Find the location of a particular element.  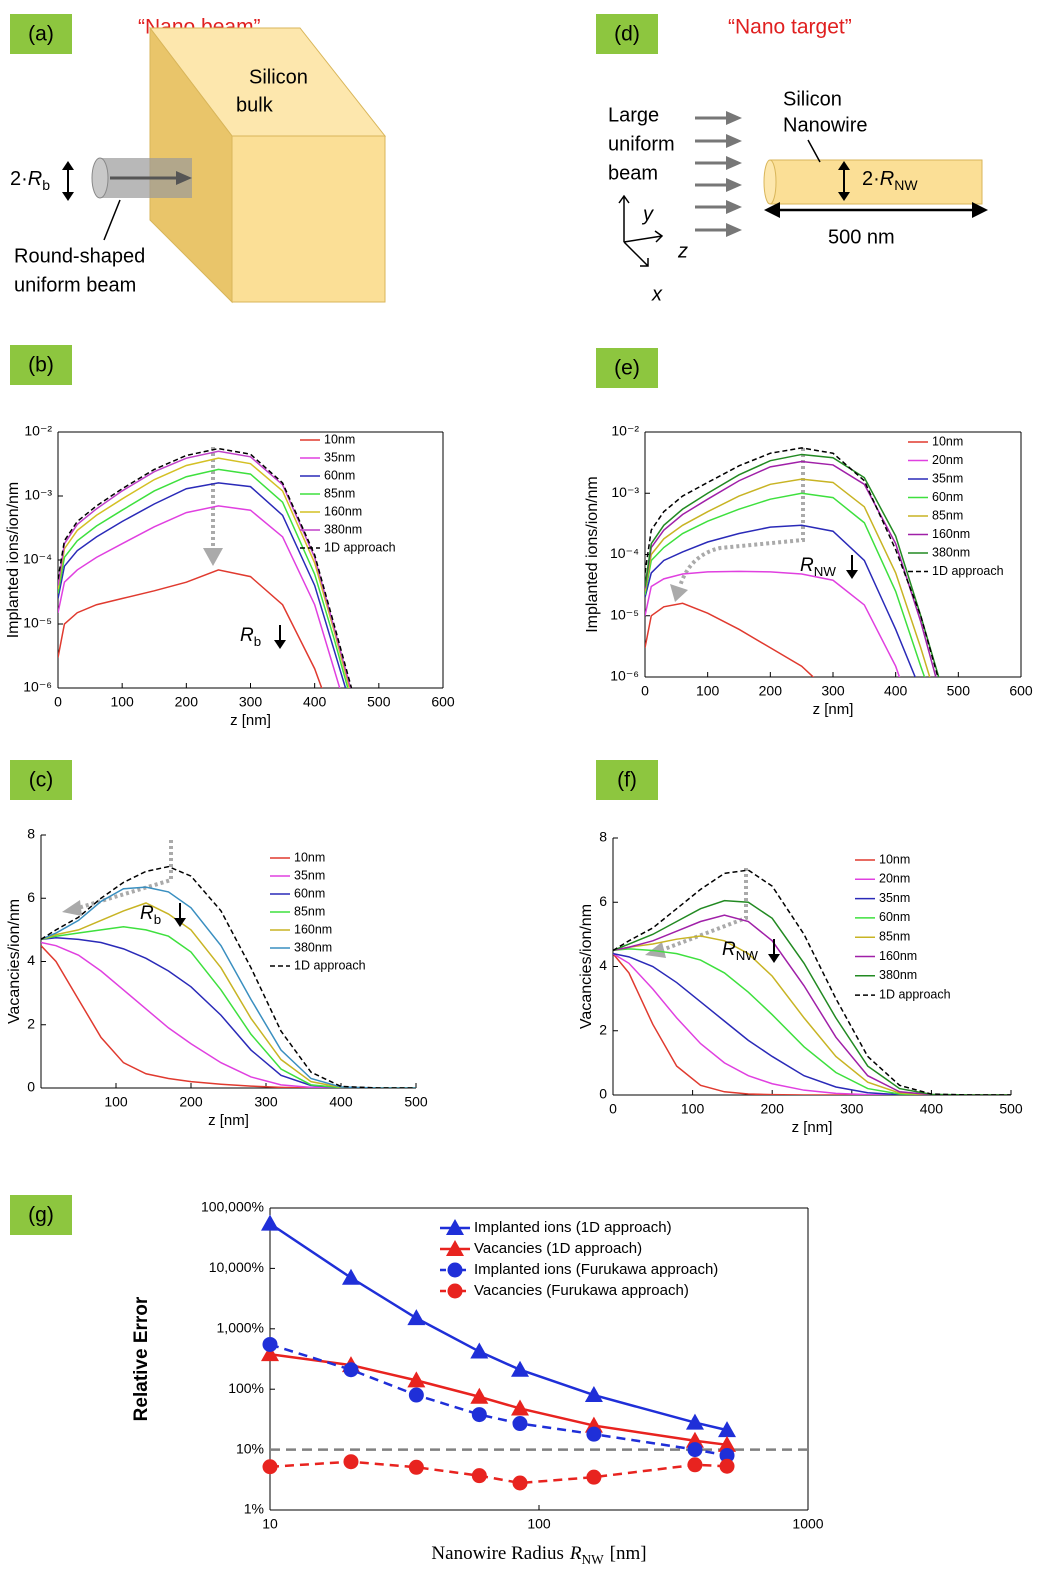

panel-label: (d) is located at coordinates (627, 34).